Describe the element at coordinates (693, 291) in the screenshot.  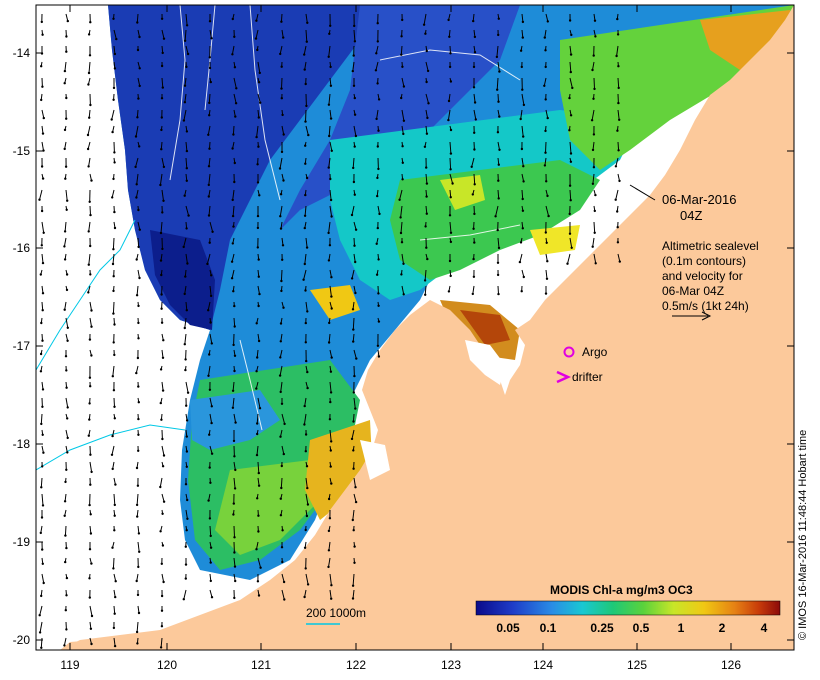
I see `legend-line-4: 06-Mar 04Z` at that location.